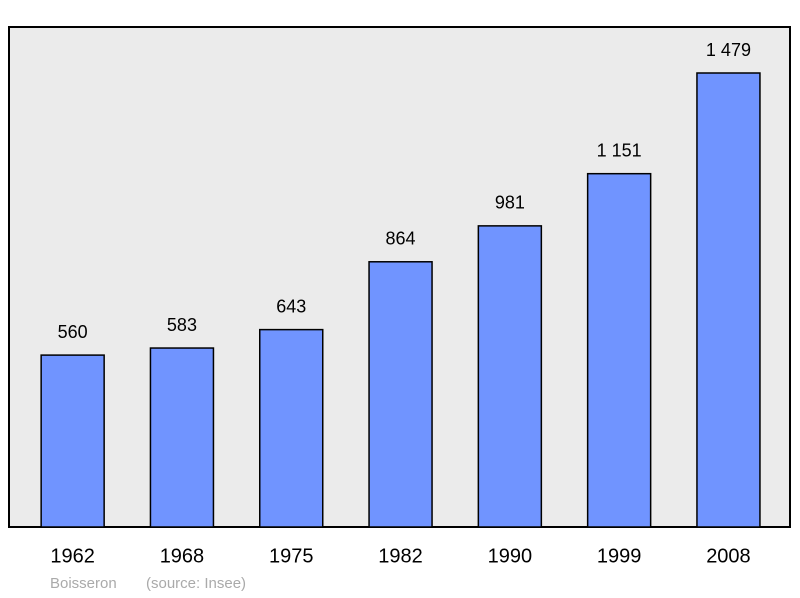 The image size is (800, 598). Describe the element at coordinates (182, 556) in the screenshot. I see `x-tick-label: 1968` at that location.